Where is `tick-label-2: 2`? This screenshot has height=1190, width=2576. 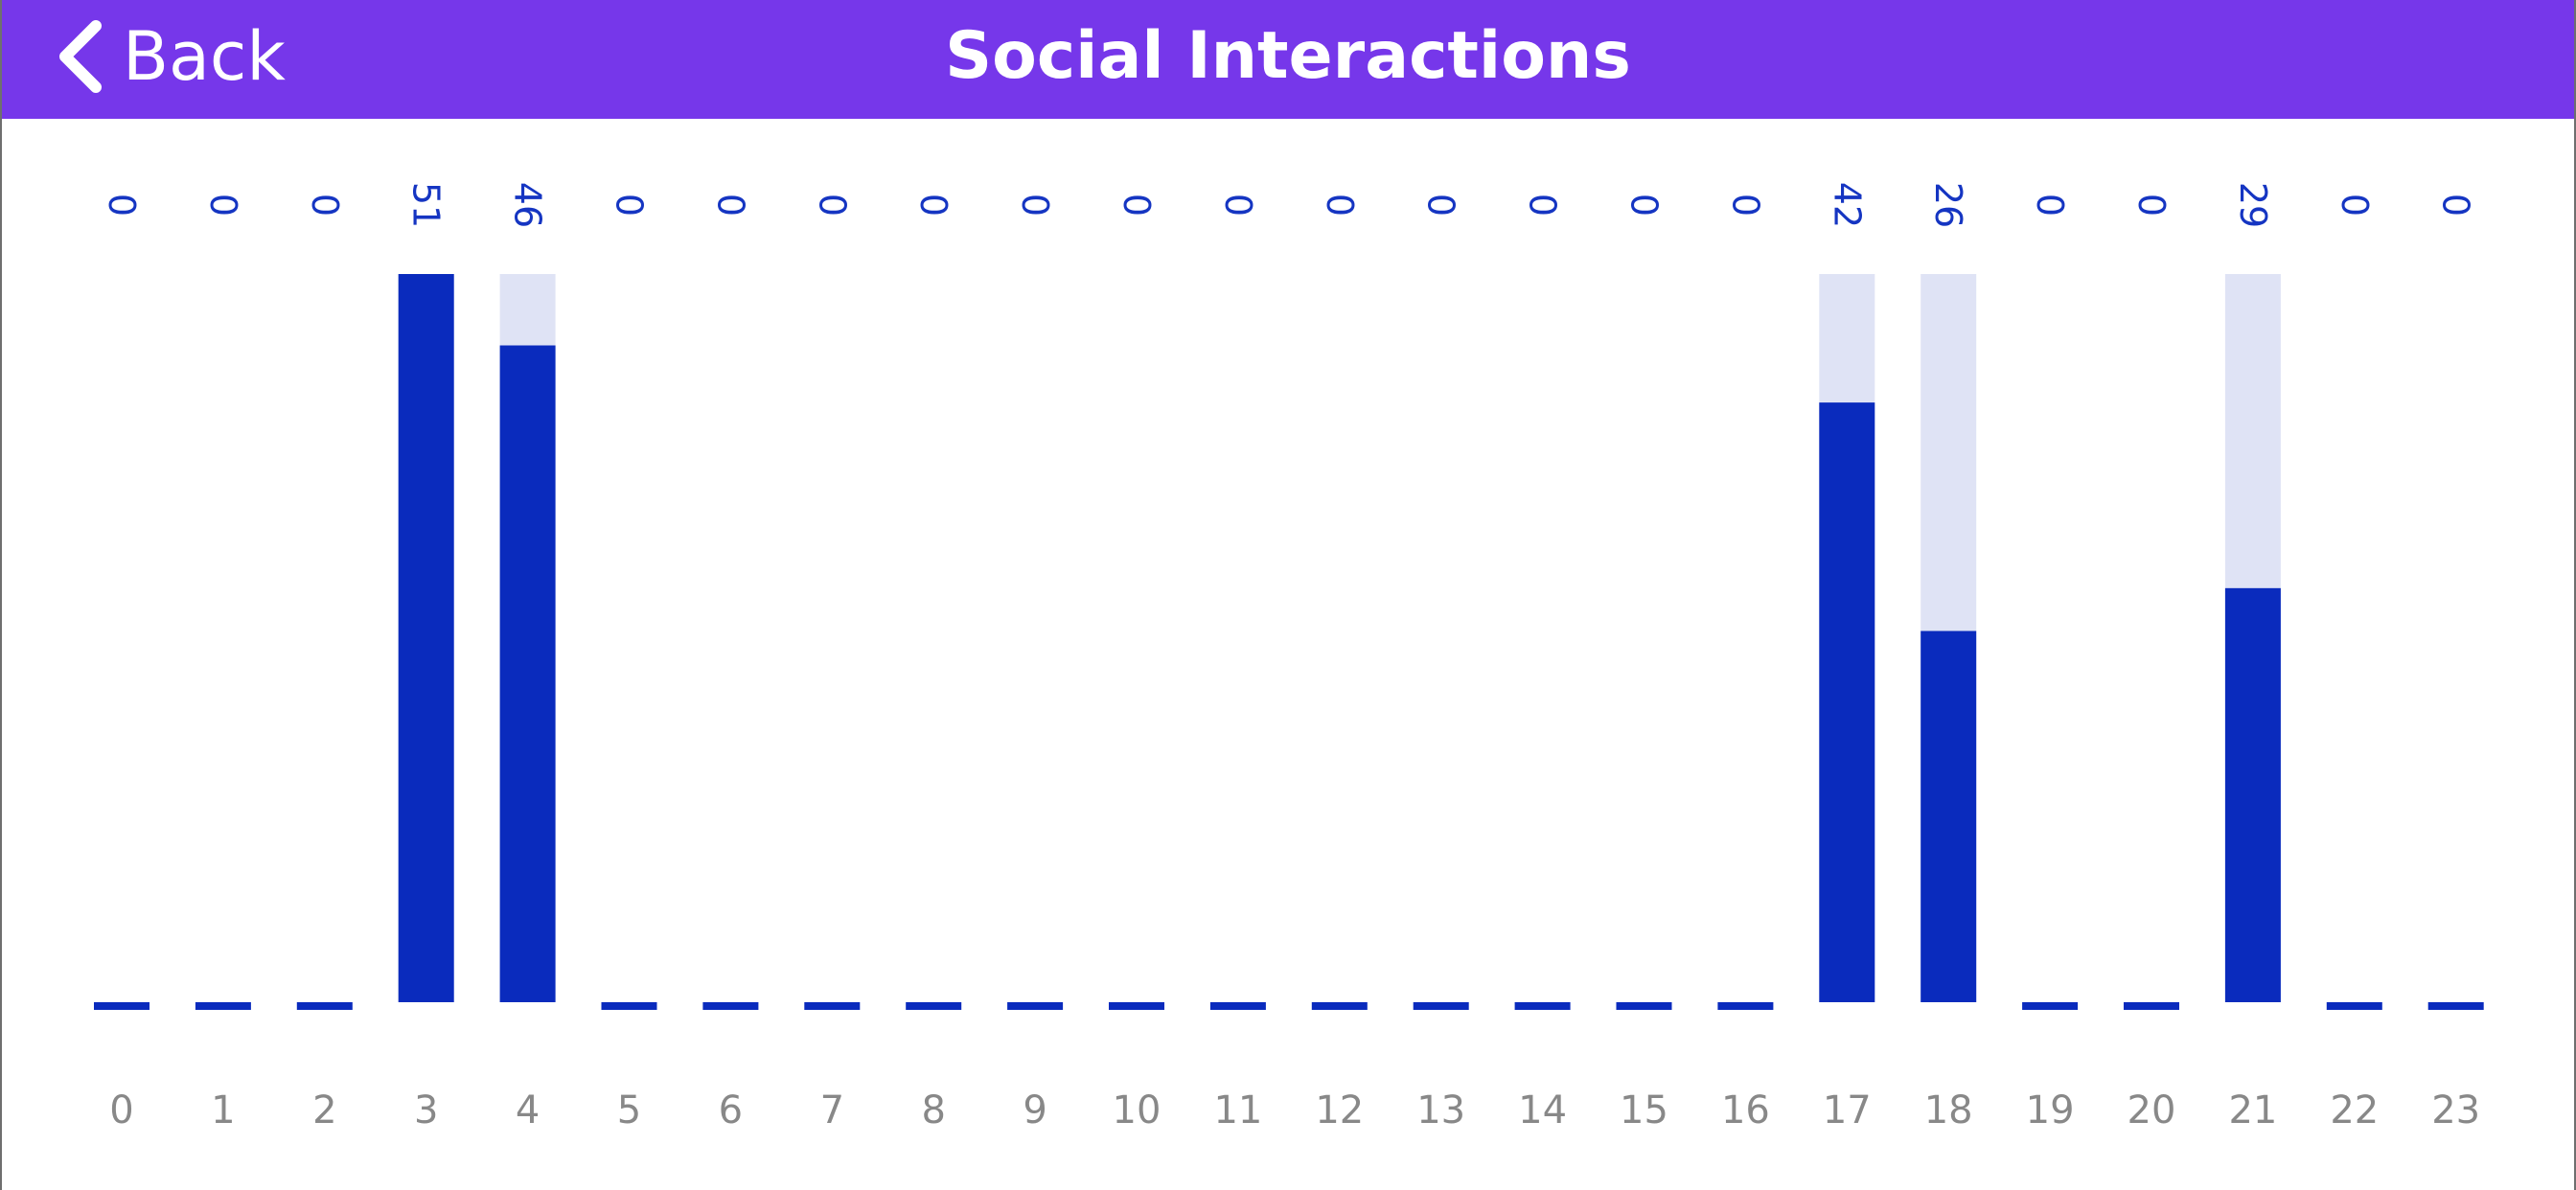 tick-label-2: 2 is located at coordinates (324, 1110).